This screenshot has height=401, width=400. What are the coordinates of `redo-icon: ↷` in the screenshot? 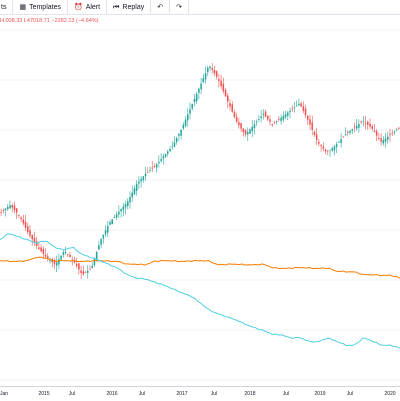 It's located at (179, 7).